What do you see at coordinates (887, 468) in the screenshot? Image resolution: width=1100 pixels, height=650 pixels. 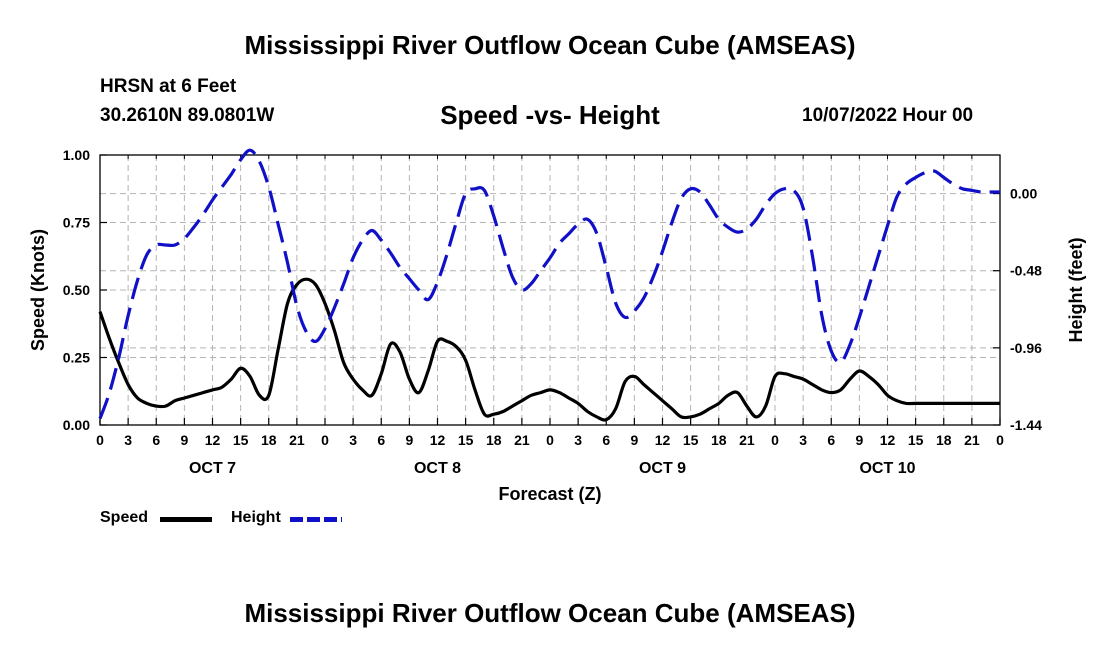 I see `day-label: OCT 10` at bounding box center [887, 468].